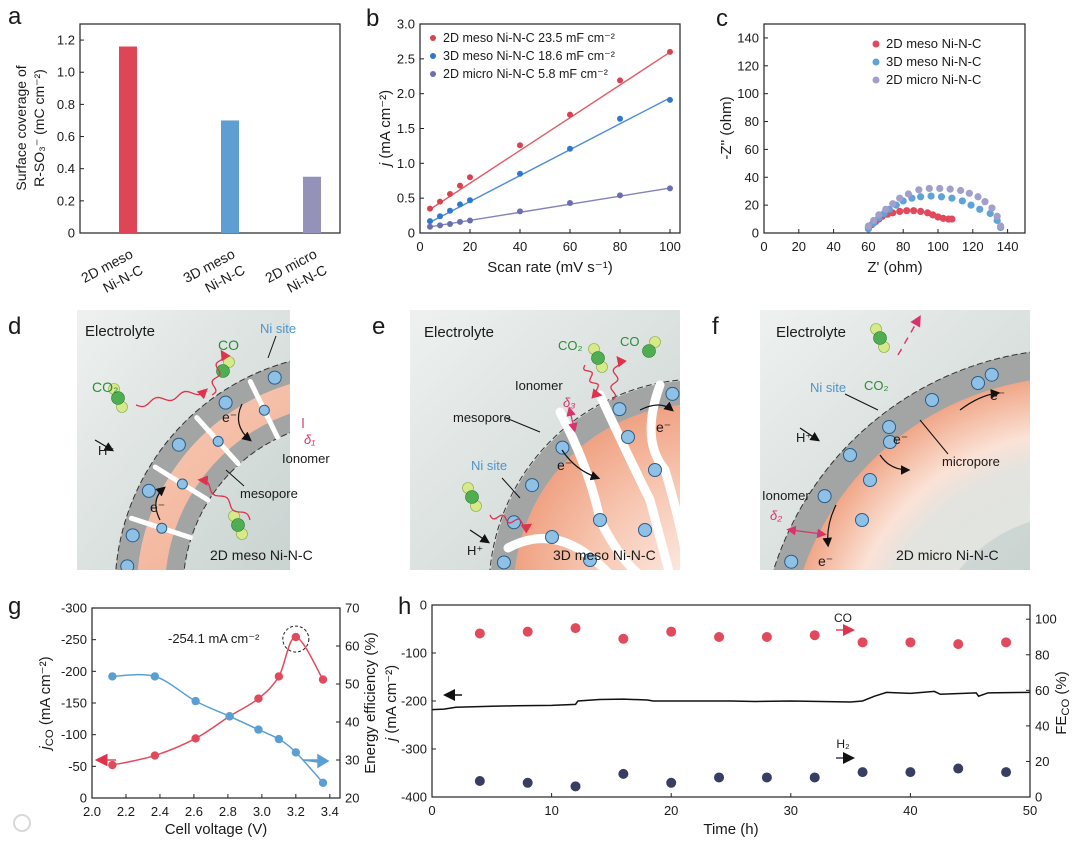 This screenshot has height=844, width=1080. What do you see at coordinates (663, 464) in the screenshot?
I see `mesopore-channel` at bounding box center [663, 464].